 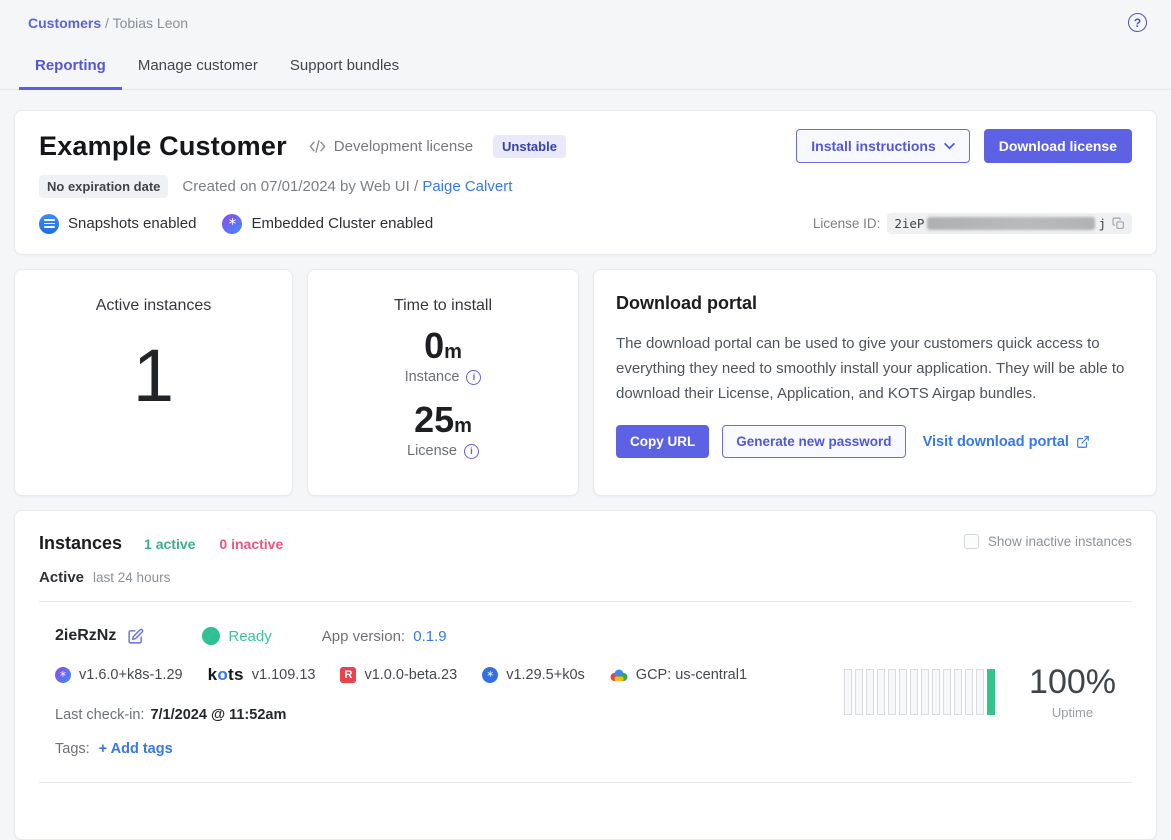 I want to click on feature-snapshots: Snapshots enabled, so click(x=118, y=223).